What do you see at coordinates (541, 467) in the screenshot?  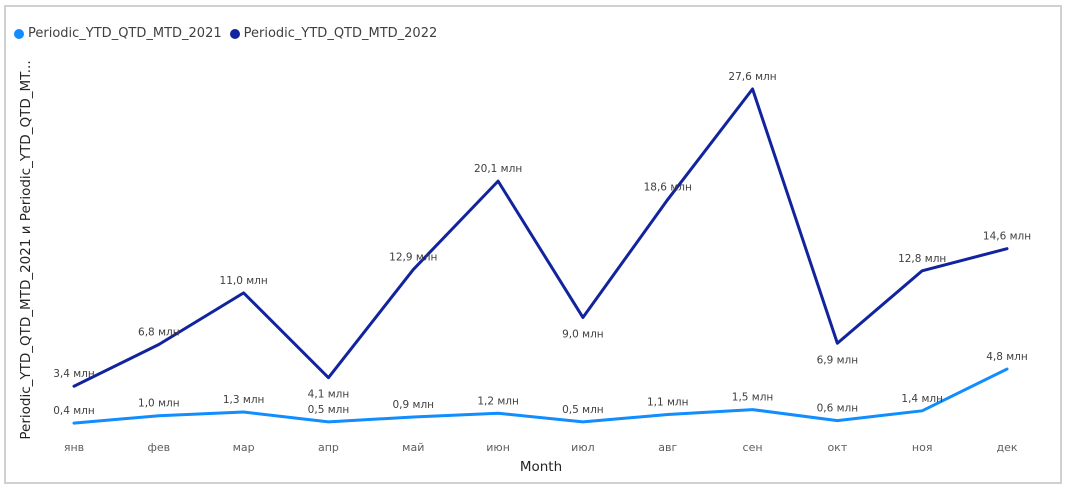 I see `x-axis-title: Month` at bounding box center [541, 467].